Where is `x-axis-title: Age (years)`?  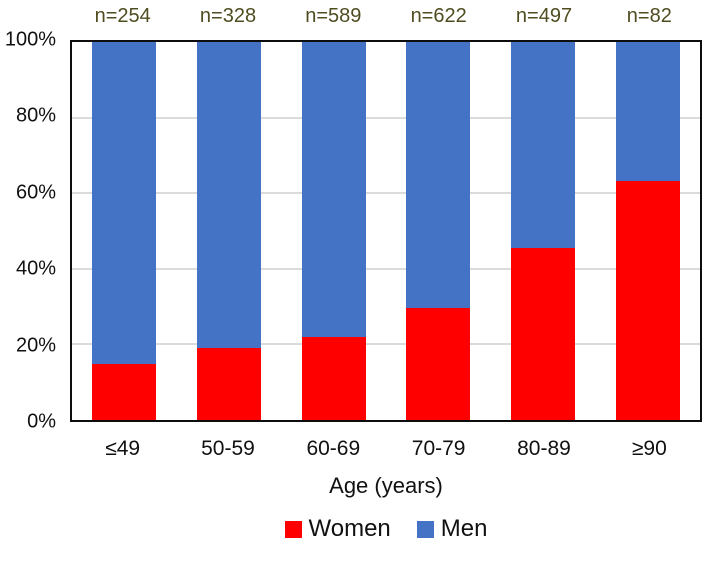 x-axis-title: Age (years) is located at coordinates (386, 485).